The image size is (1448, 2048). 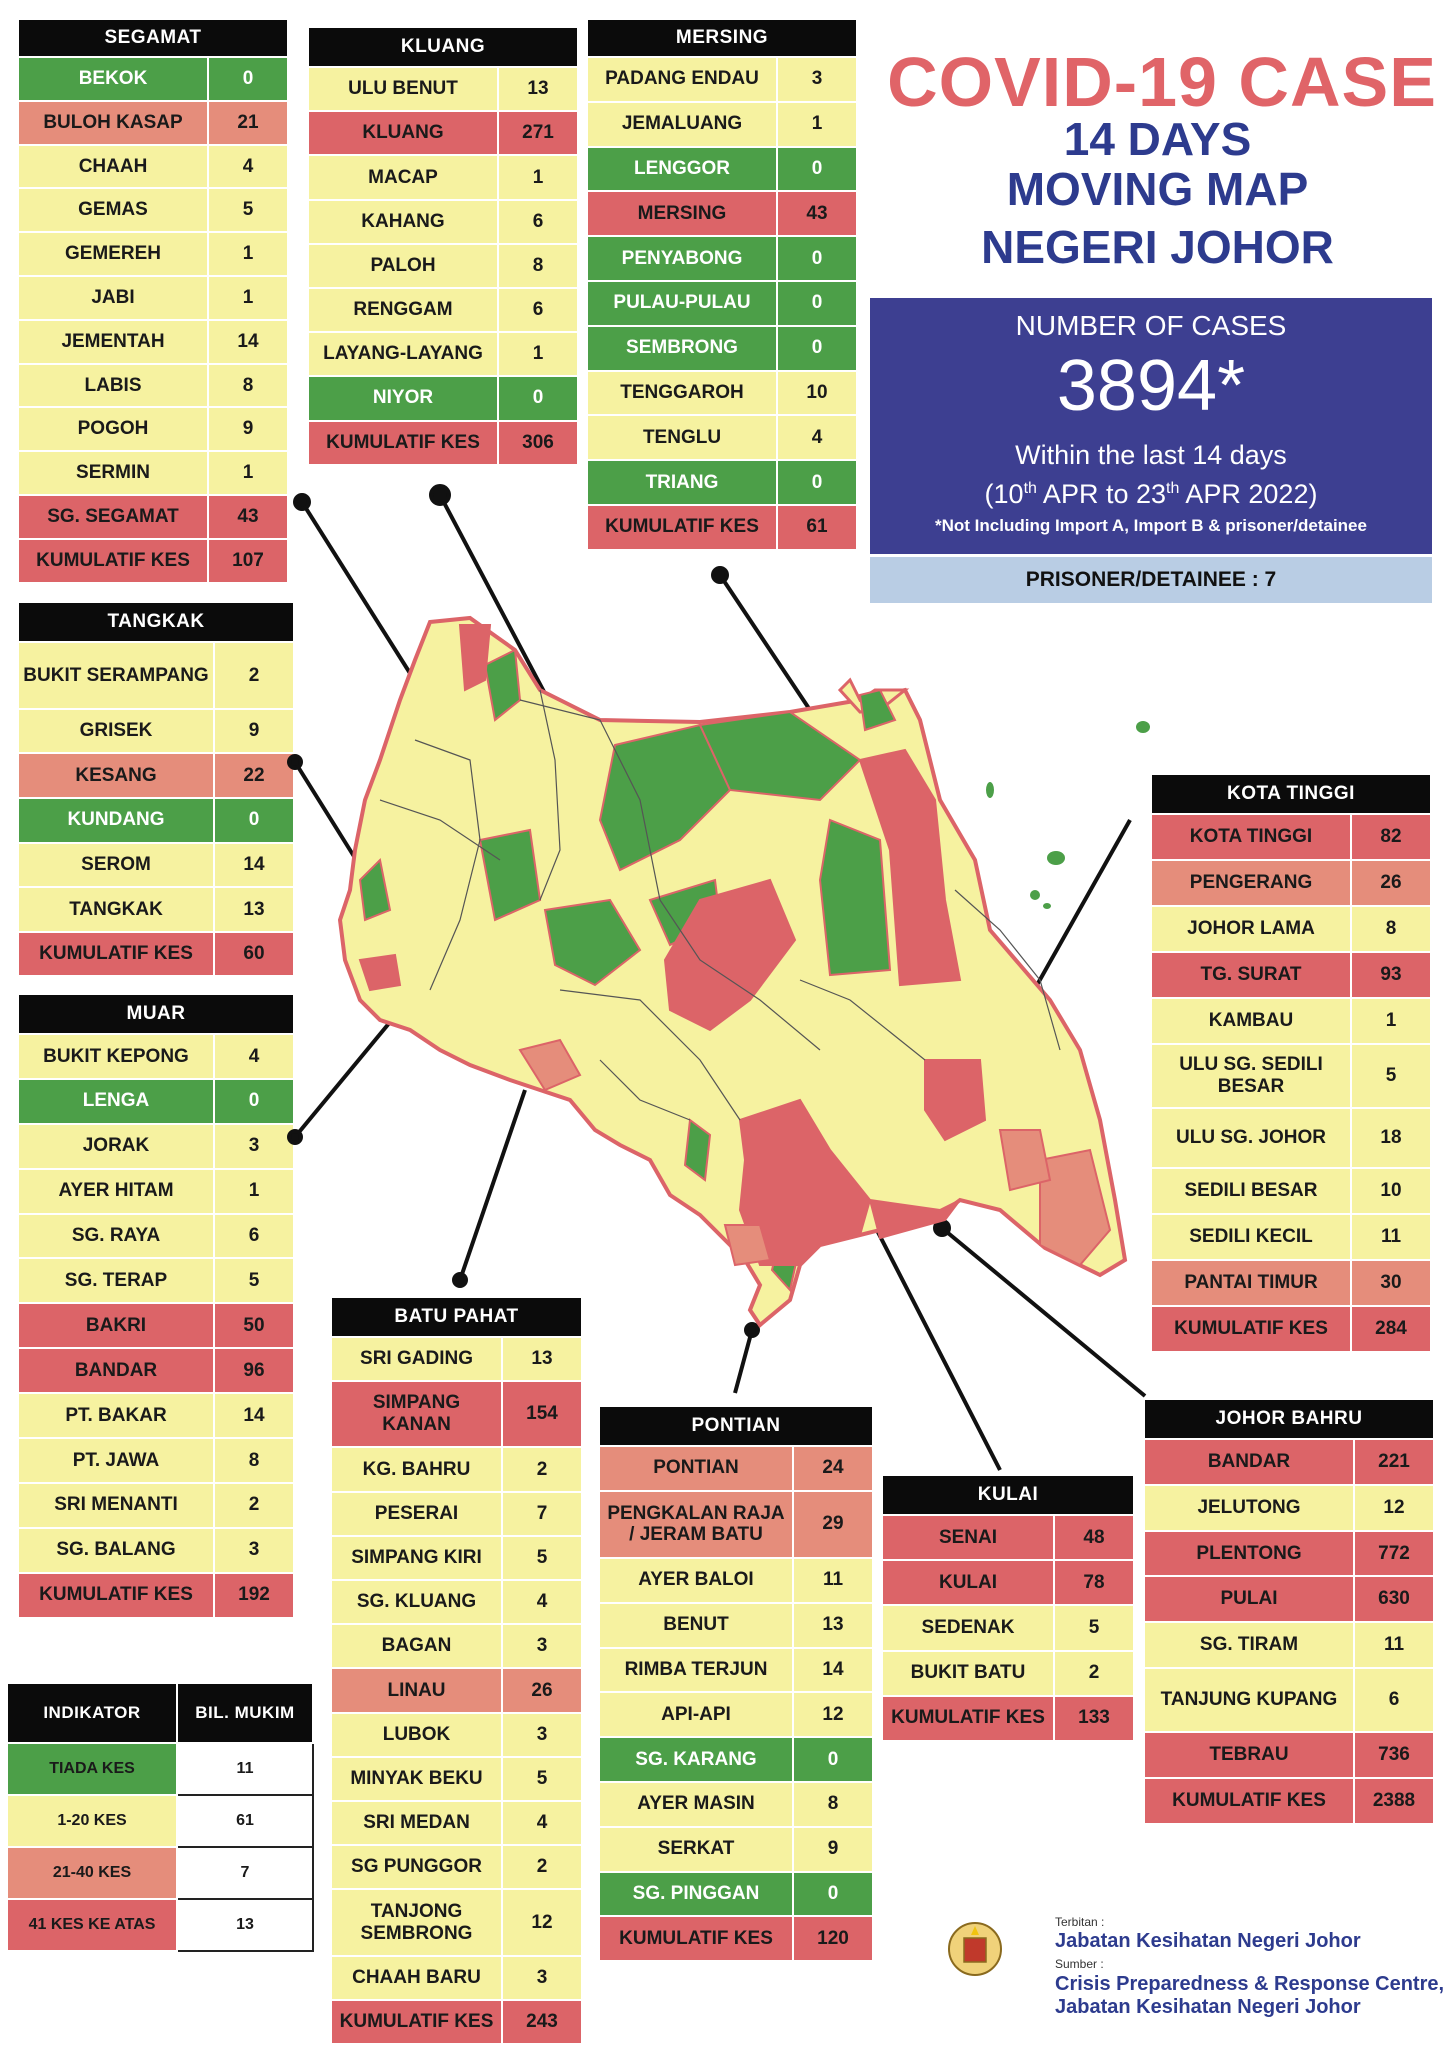 I want to click on kota-tinggi-district-header: KOTA TINGGI, so click(x=1291, y=794).